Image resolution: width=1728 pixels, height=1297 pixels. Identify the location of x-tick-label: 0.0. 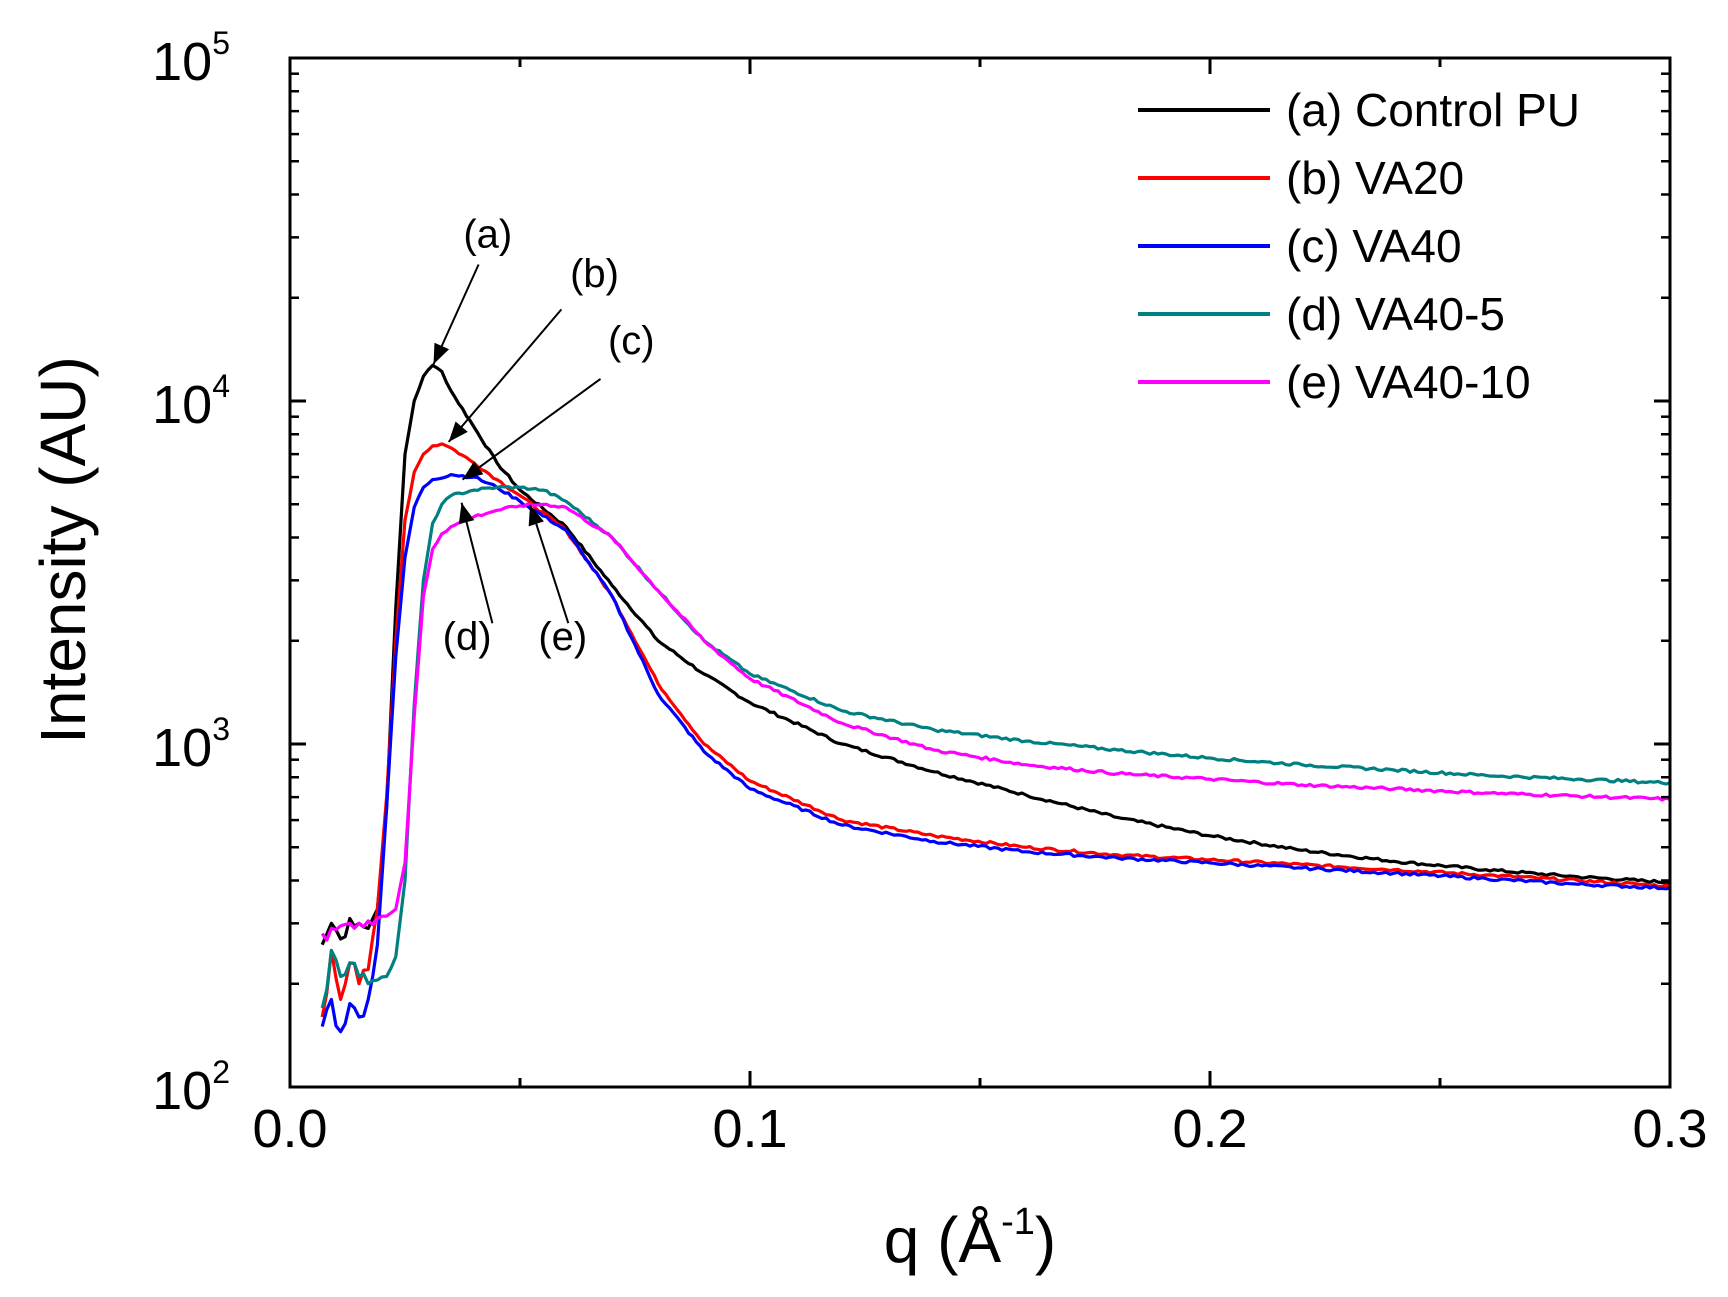
(289, 1129).